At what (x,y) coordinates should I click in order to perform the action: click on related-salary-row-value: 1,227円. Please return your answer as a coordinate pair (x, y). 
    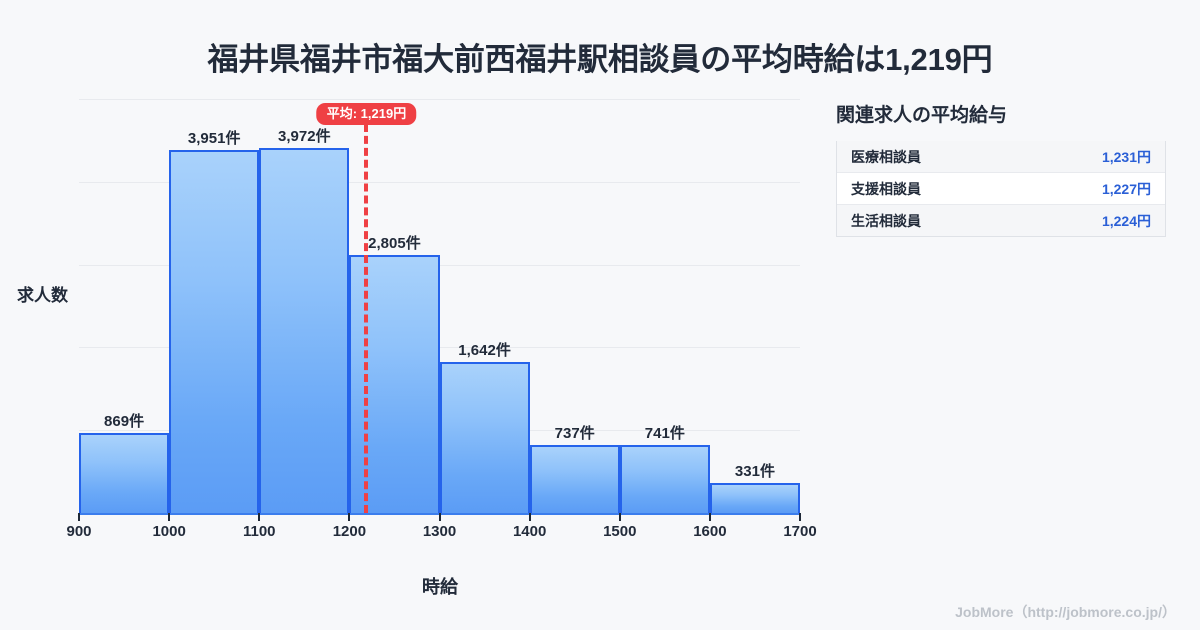
    Looking at the image, I should click on (1126, 188).